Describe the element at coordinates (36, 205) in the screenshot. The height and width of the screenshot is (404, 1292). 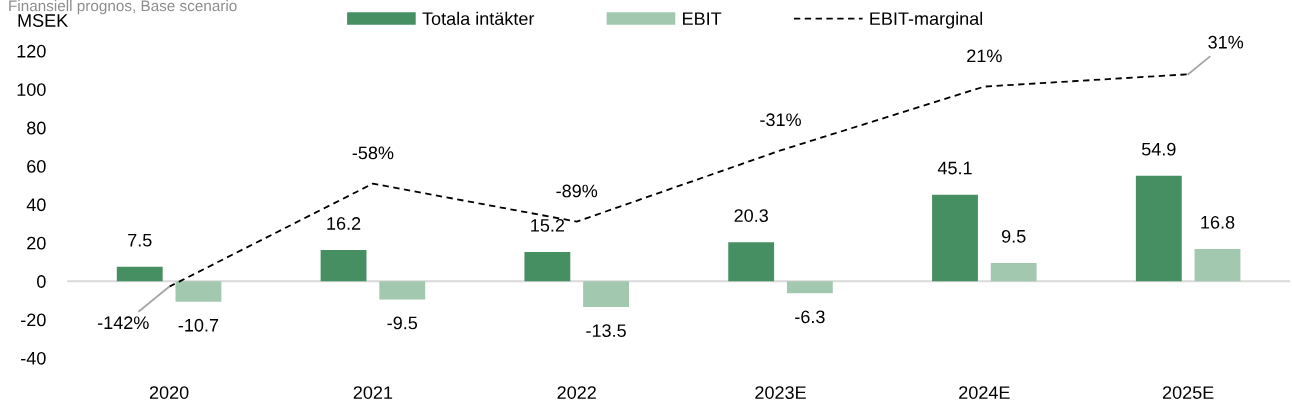
I see `y-tick-label: 40` at that location.